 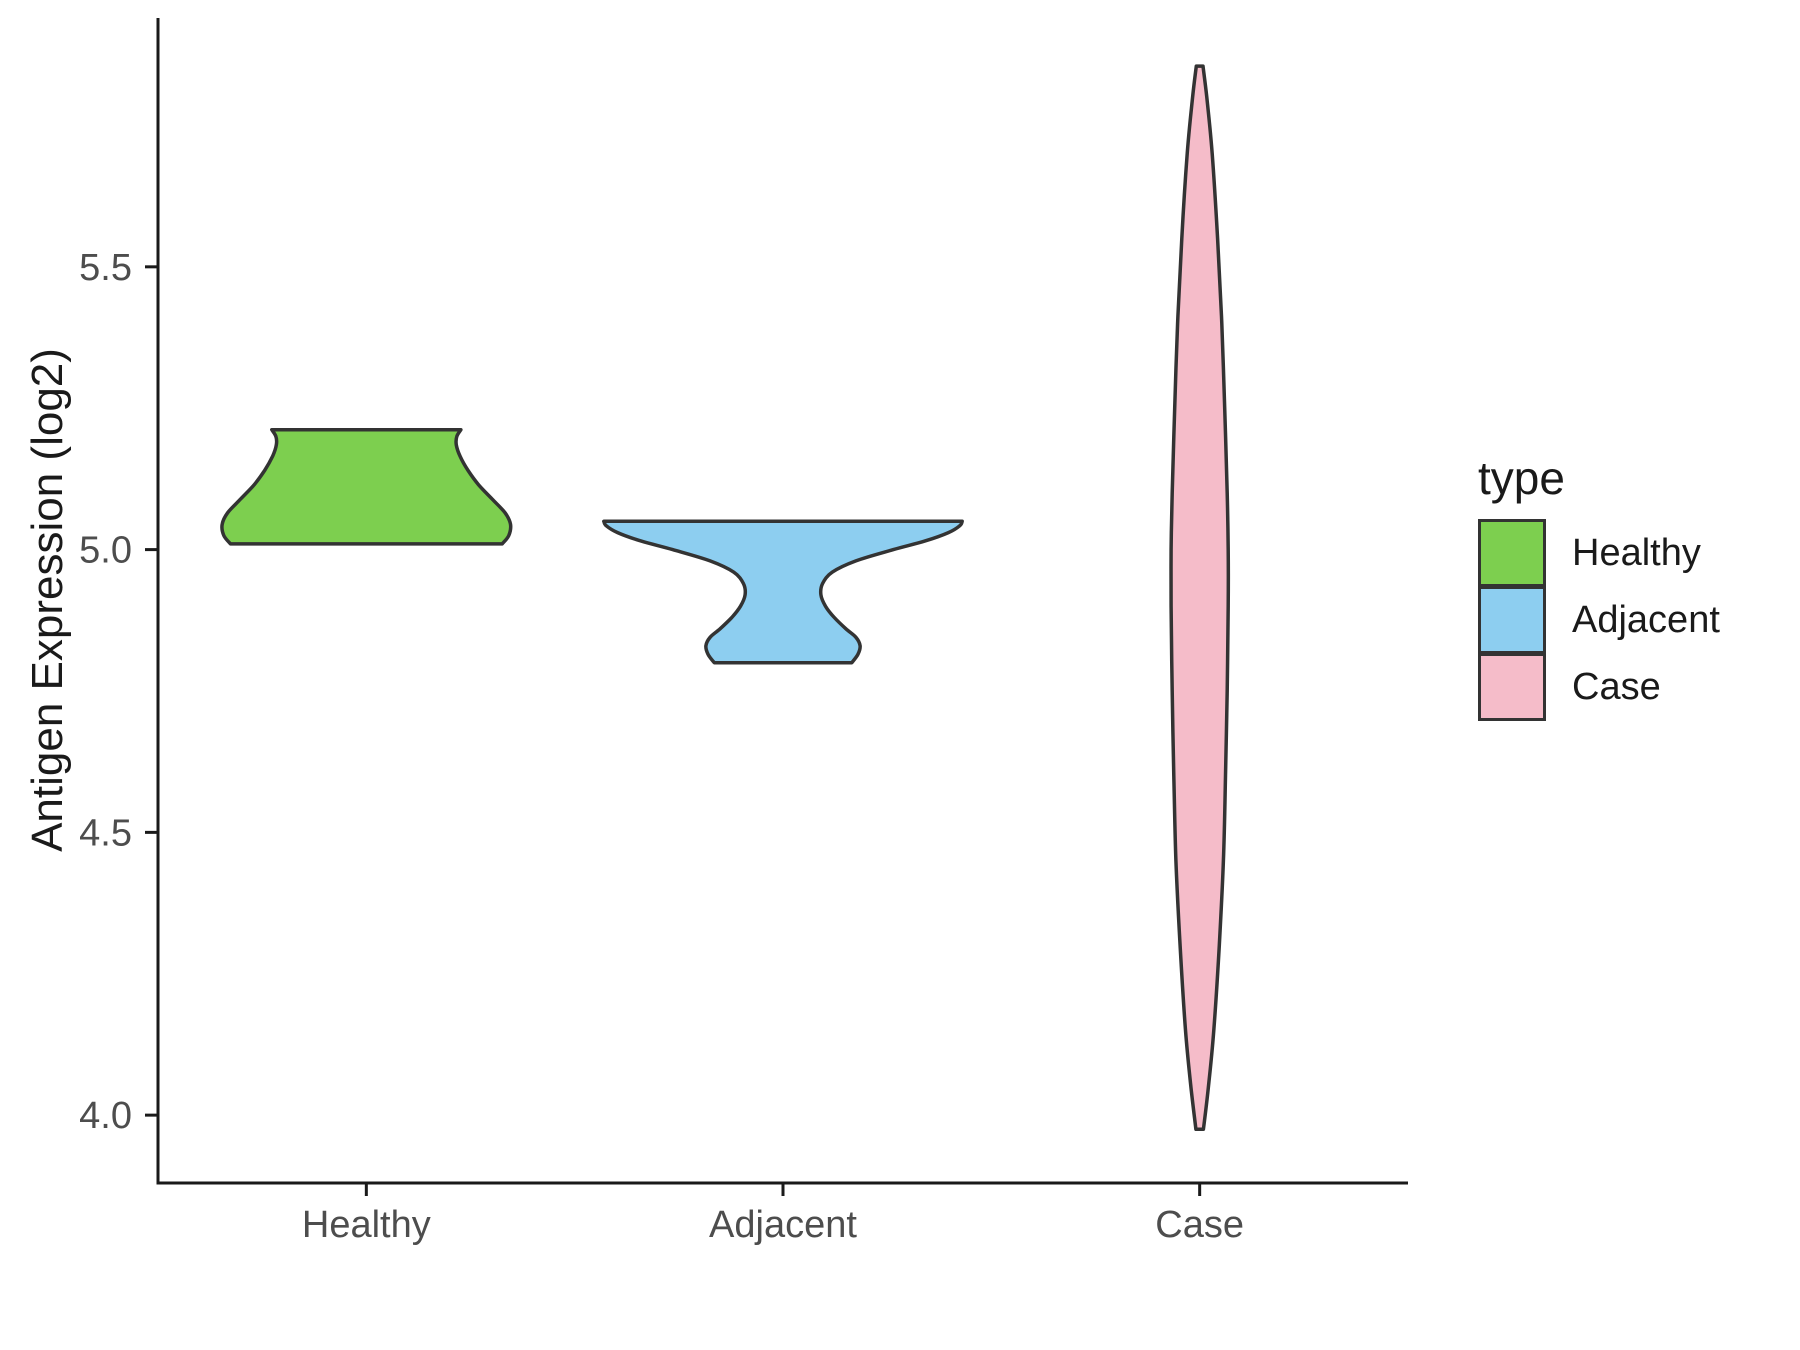 I want to click on violin-healthy, so click(x=366, y=486).